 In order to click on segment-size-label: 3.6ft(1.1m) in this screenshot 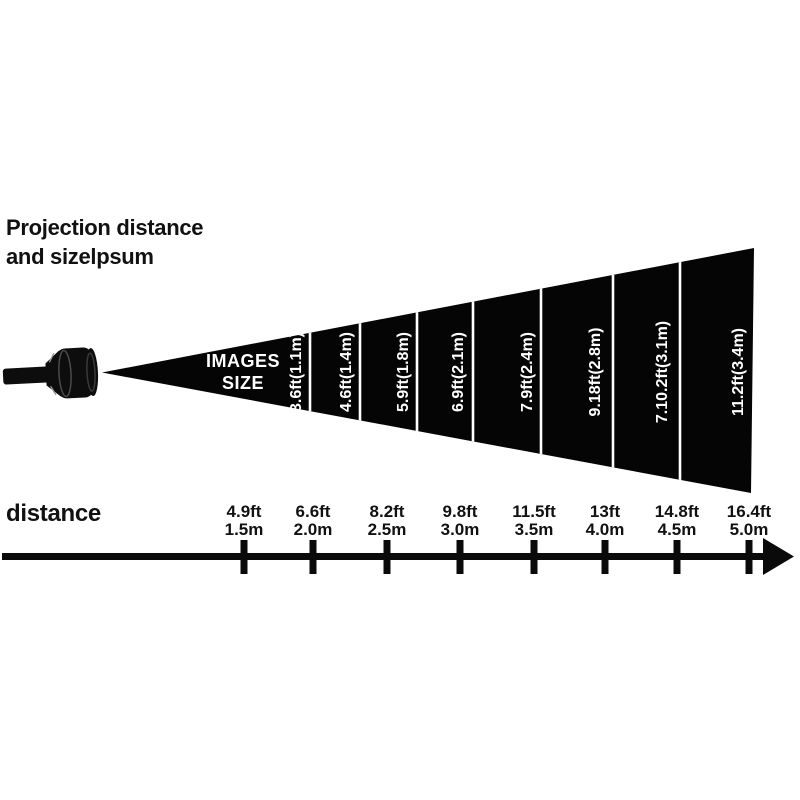, I will do `click(296, 372)`.